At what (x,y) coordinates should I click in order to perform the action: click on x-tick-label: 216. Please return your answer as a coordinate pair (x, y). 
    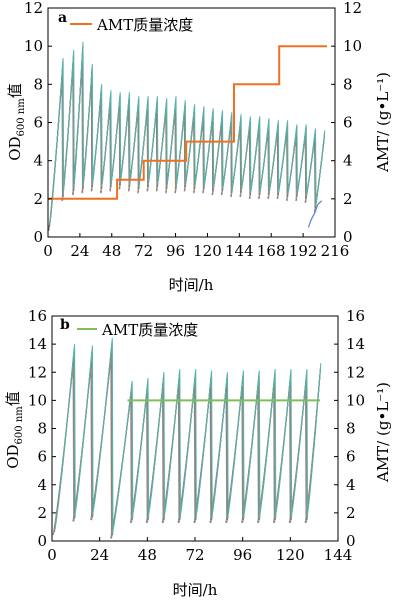
    Looking at the image, I should click on (335, 251).